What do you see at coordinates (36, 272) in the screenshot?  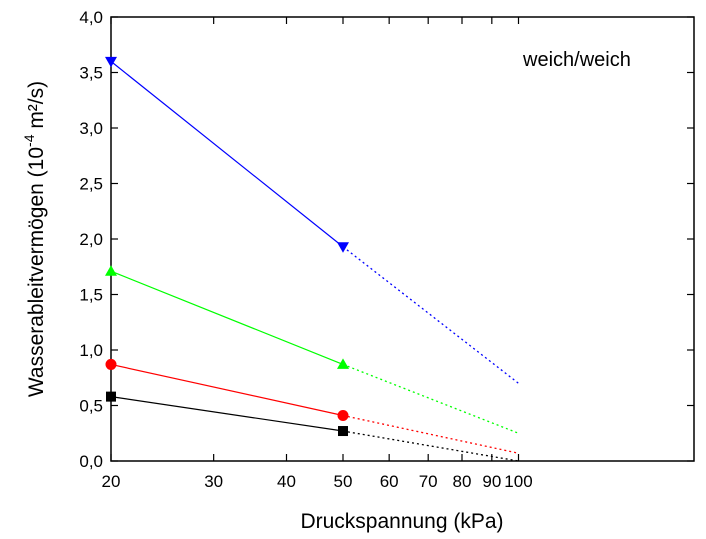 I see `y-axis-title-main: Wasserableitvermögen (10` at bounding box center [36, 272].